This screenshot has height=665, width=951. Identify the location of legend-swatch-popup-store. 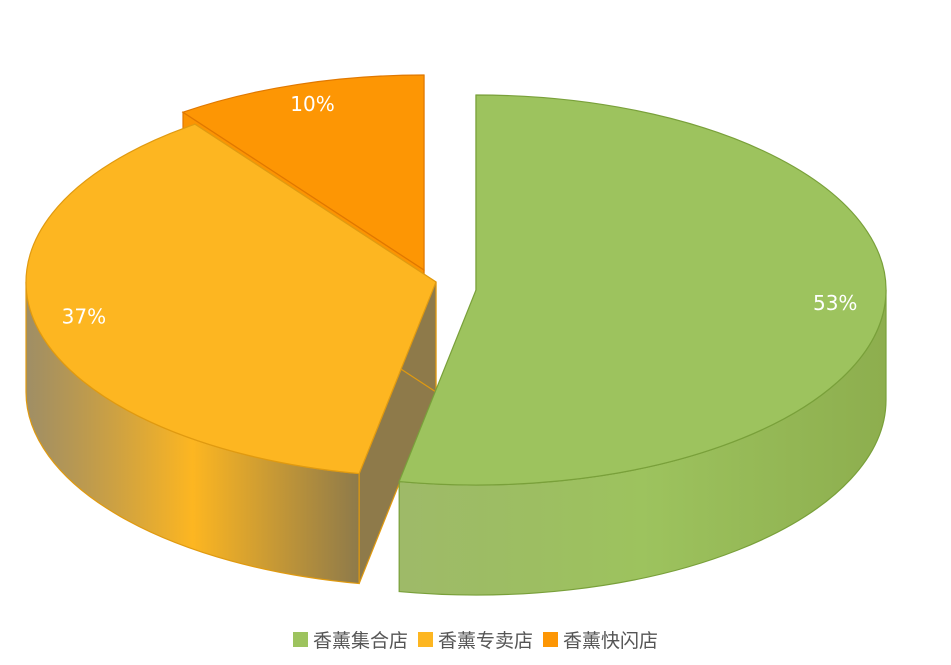
(550, 639).